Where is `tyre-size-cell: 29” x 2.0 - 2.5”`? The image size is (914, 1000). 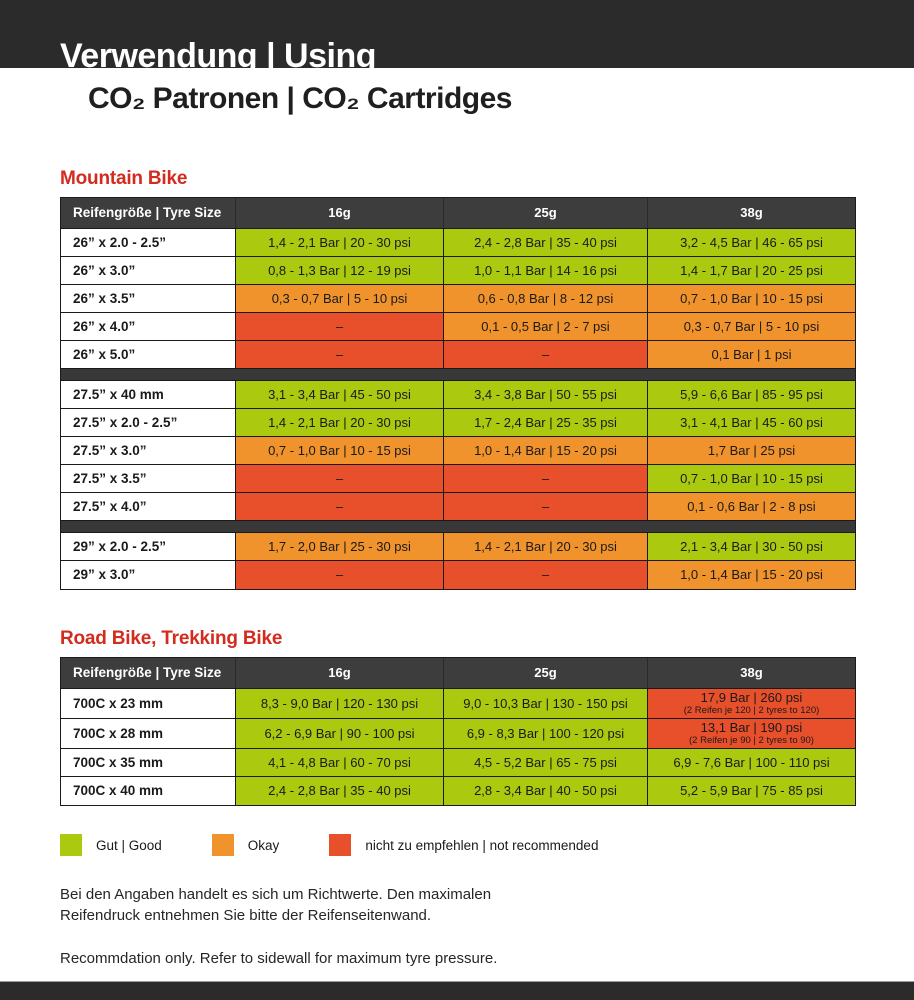 tyre-size-cell: 29” x 2.0 - 2.5” is located at coordinates (148, 546).